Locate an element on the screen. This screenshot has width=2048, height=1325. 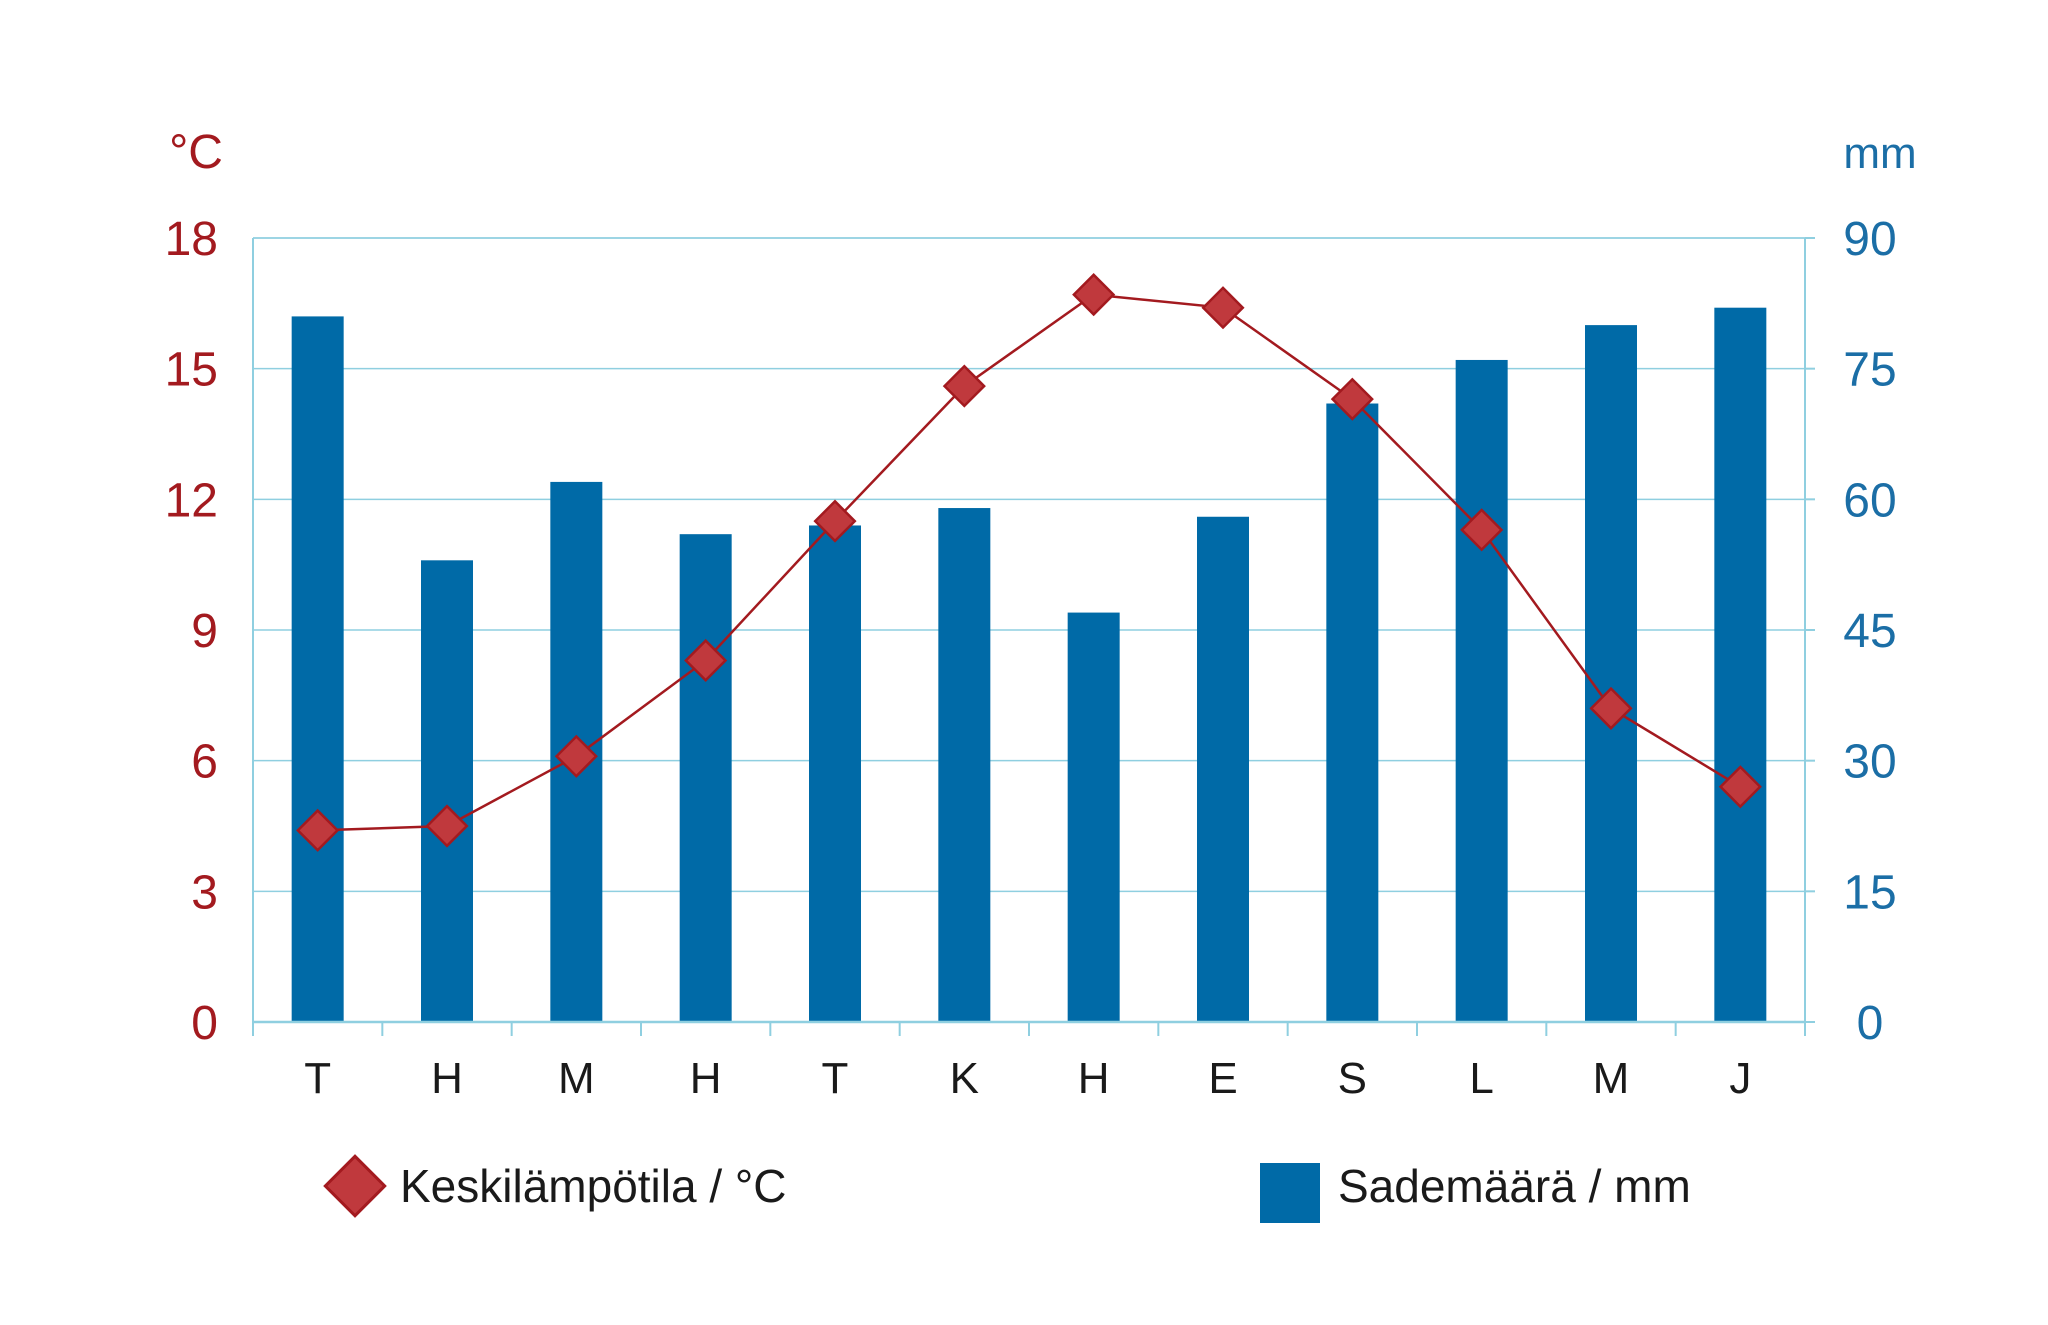
right-tick-label: 75 is located at coordinates (1869, 370).